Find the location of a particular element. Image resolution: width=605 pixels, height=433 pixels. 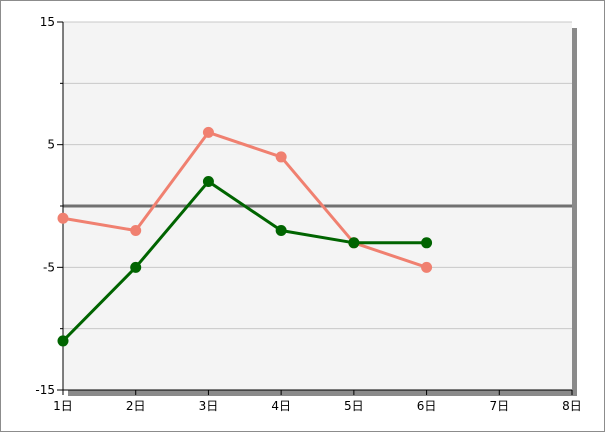

x-tick-label: 8日 is located at coordinates (572, 406).